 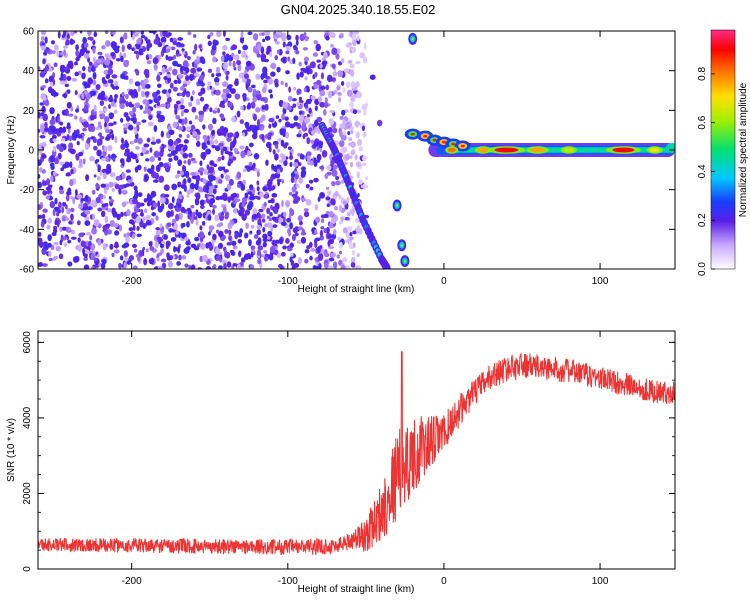 I want to click on spectrogram-y-tick-label: 60, so click(x=29, y=32).